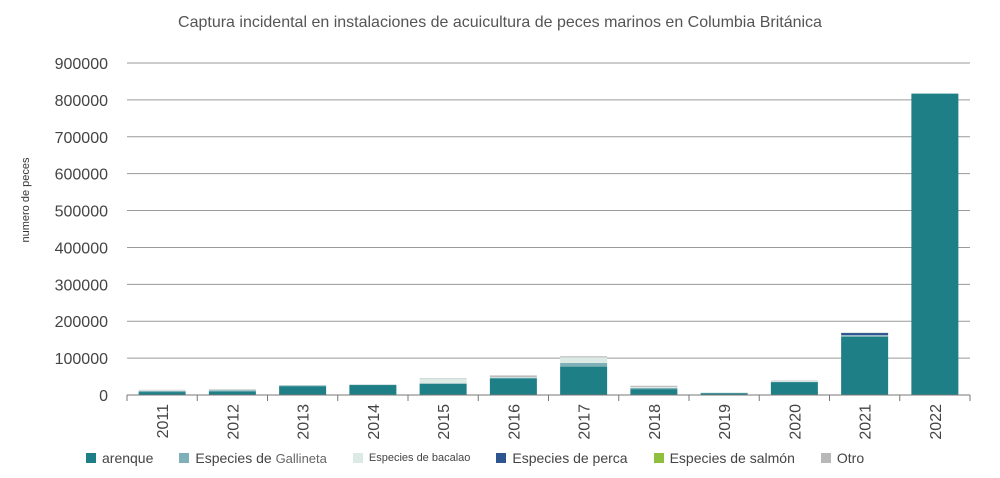 This screenshot has height=478, width=1000. I want to click on y-tick-label: 0, so click(103, 396).